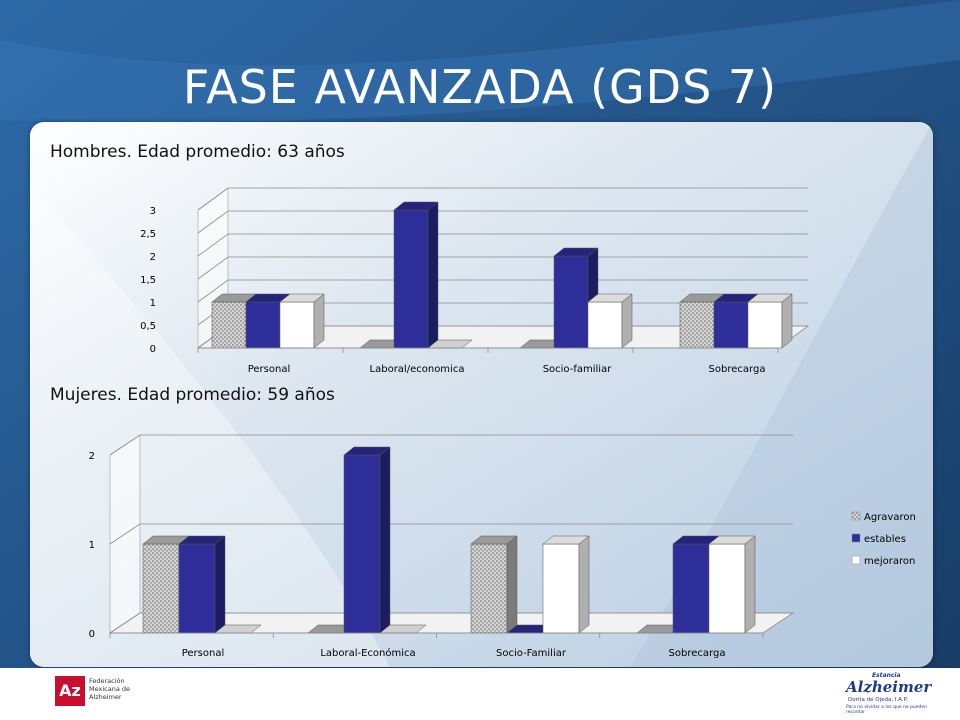 The width and height of the screenshot is (960, 720). I want to click on chart1-category-label: Sobrecarga, so click(737, 369).